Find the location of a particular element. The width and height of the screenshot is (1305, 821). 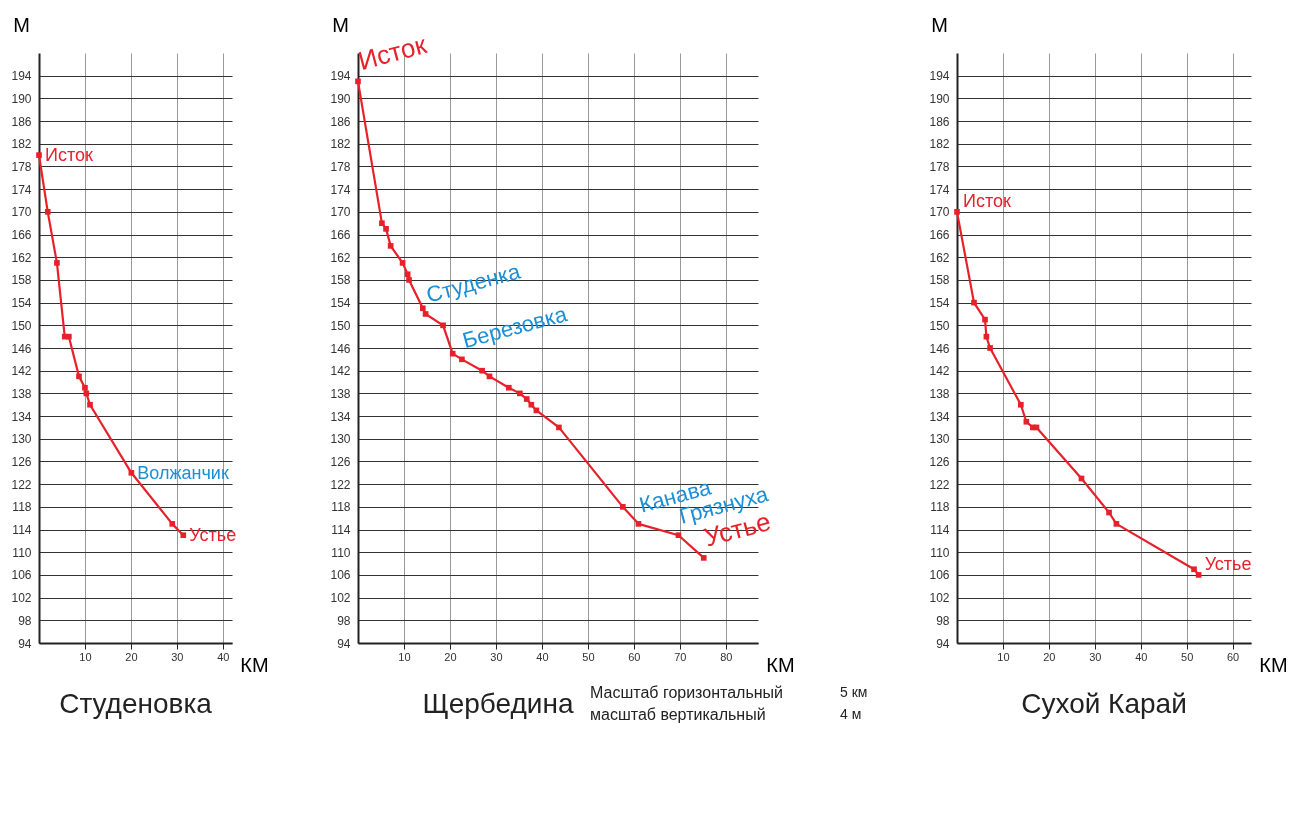

text: Щербедина is located at coordinates (498, 703).